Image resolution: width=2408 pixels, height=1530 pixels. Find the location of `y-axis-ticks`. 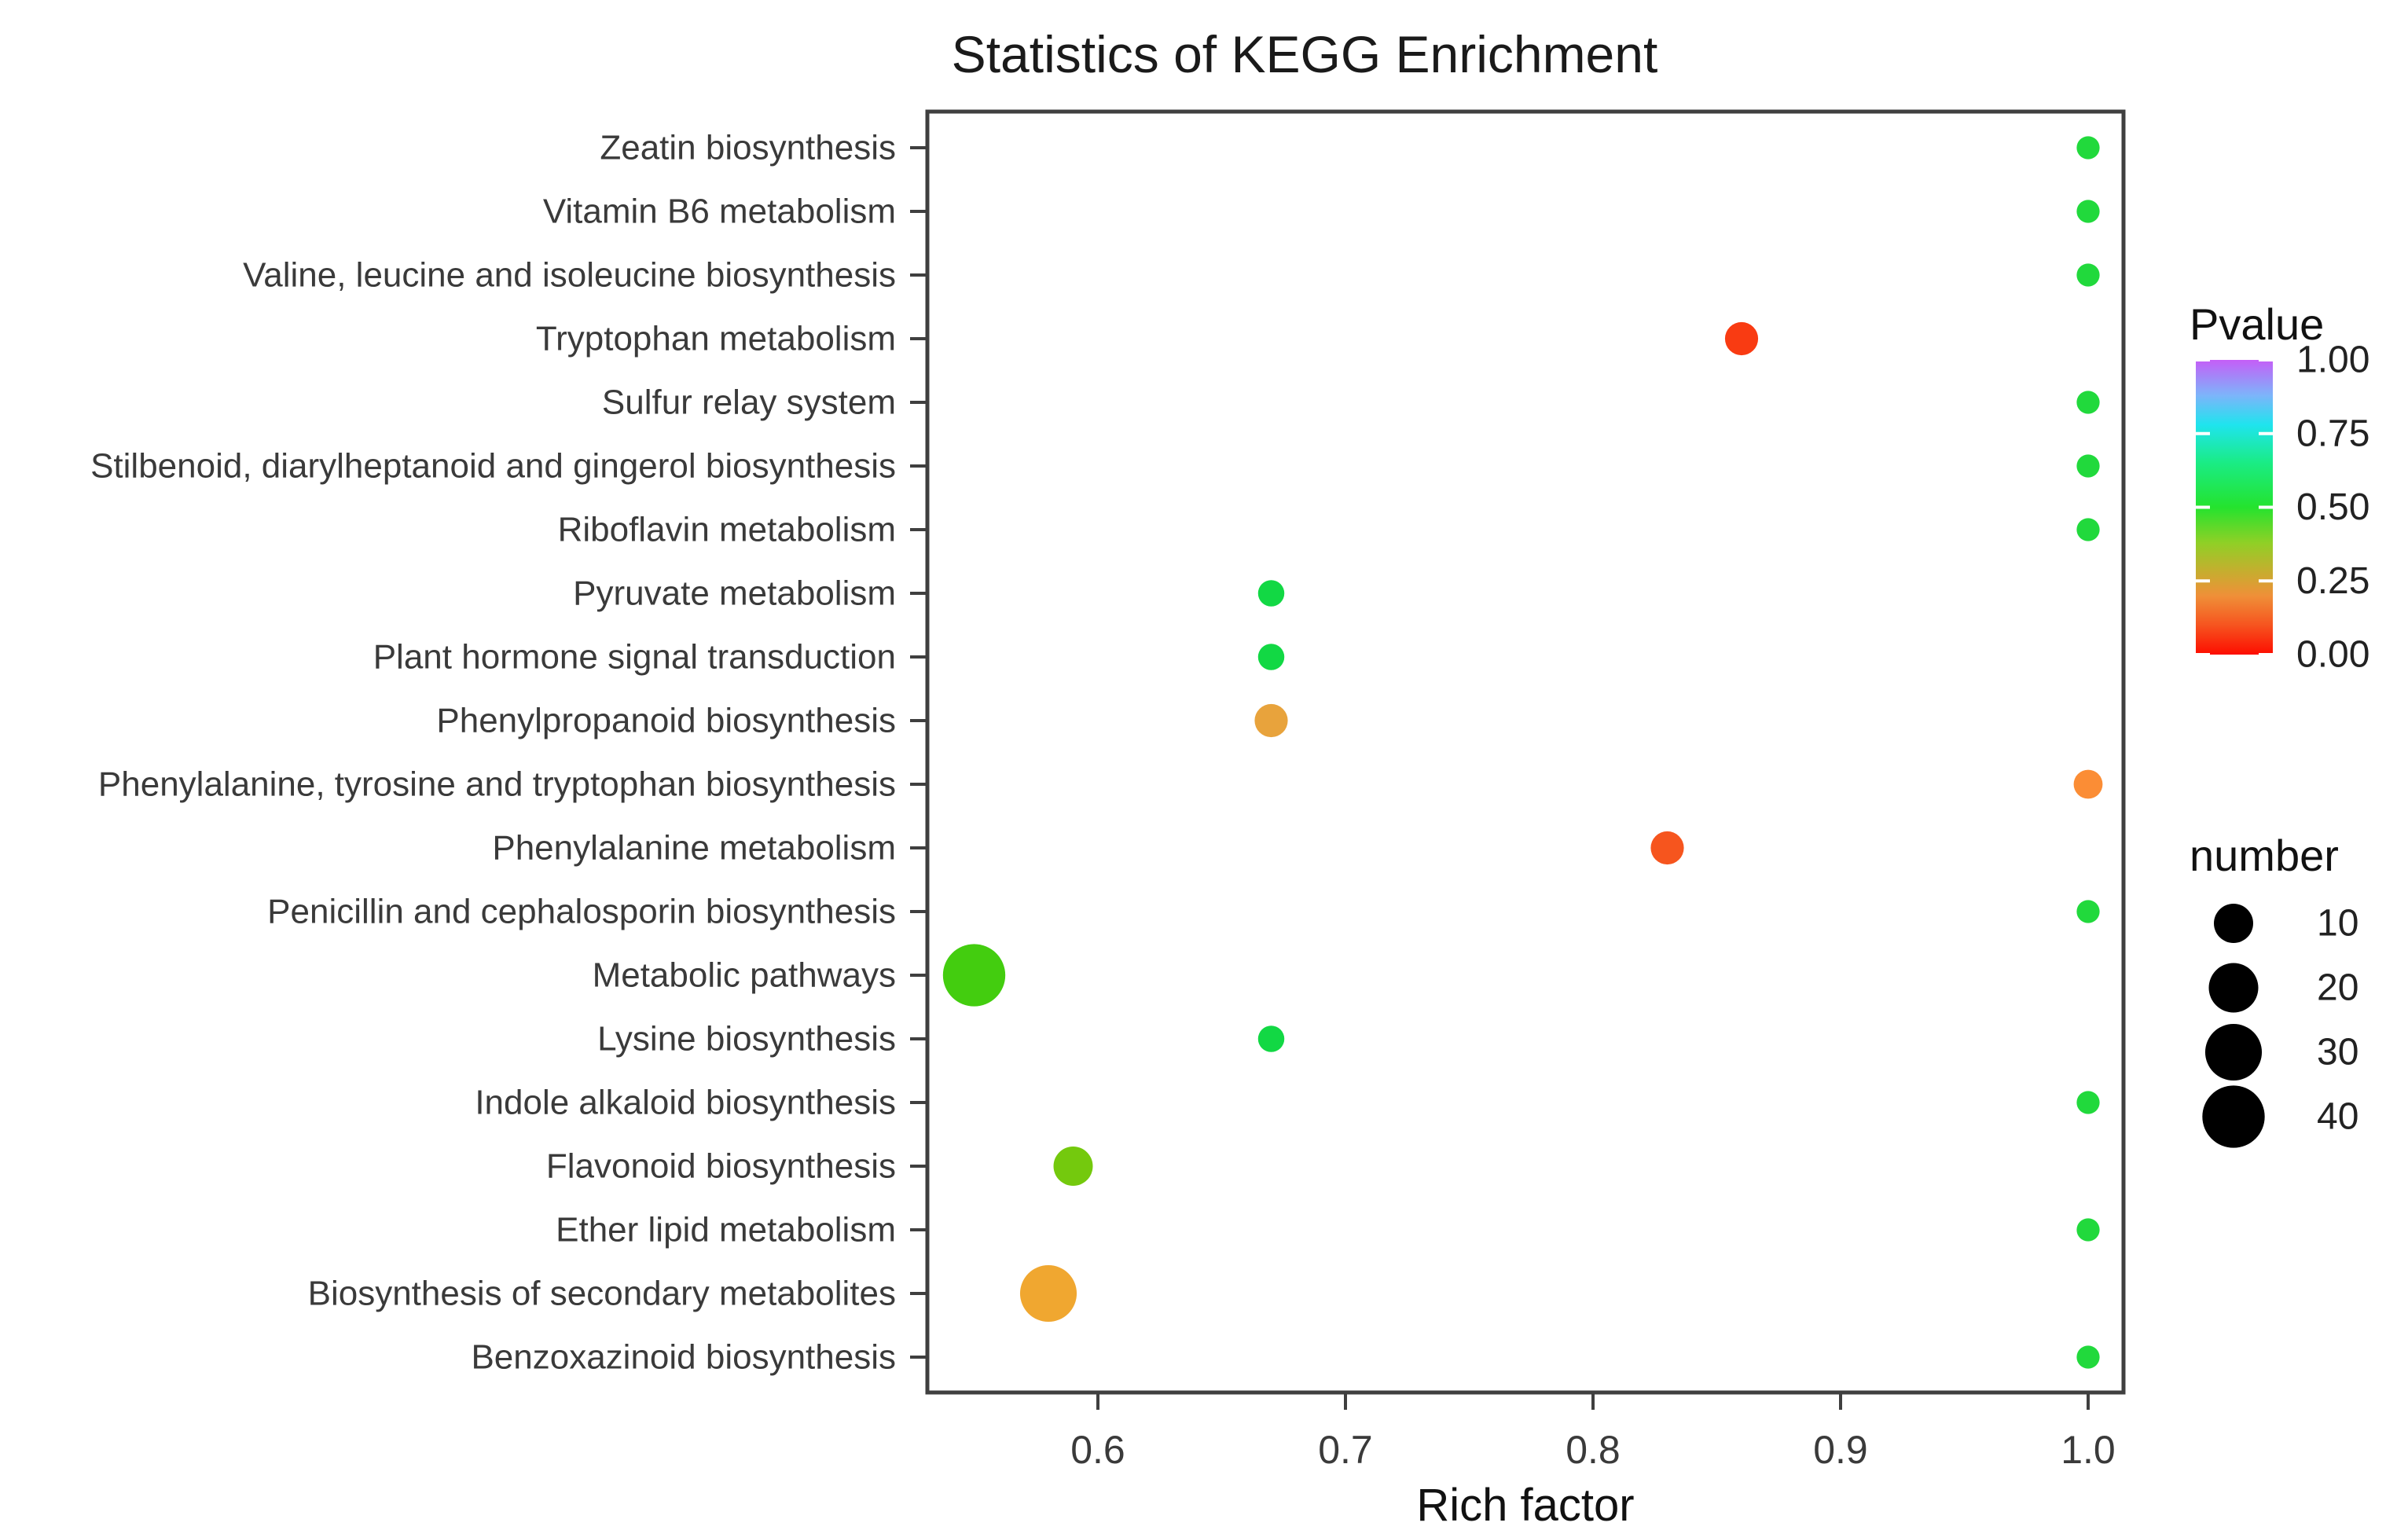

y-axis-ticks is located at coordinates (918, 752).